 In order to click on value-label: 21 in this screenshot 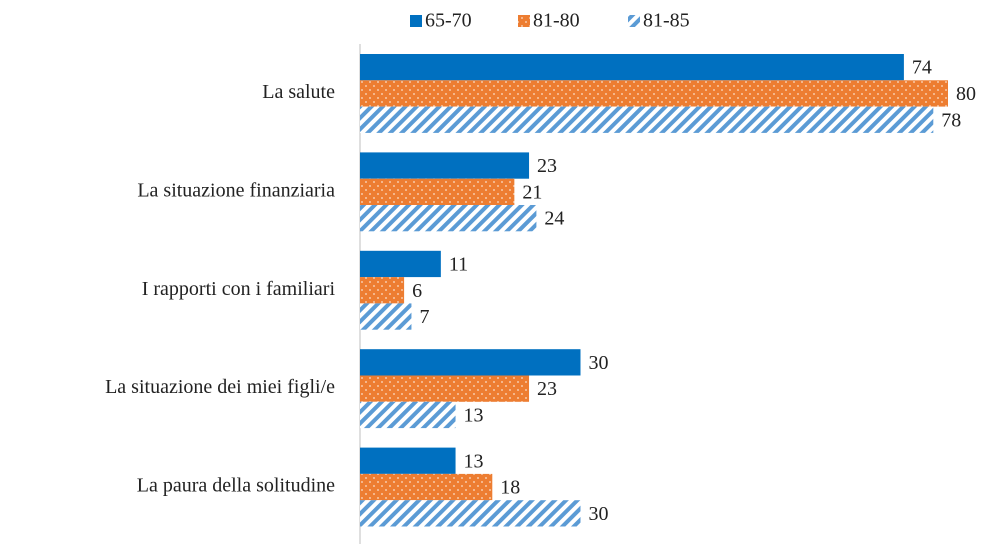, I will do `click(532, 192)`.